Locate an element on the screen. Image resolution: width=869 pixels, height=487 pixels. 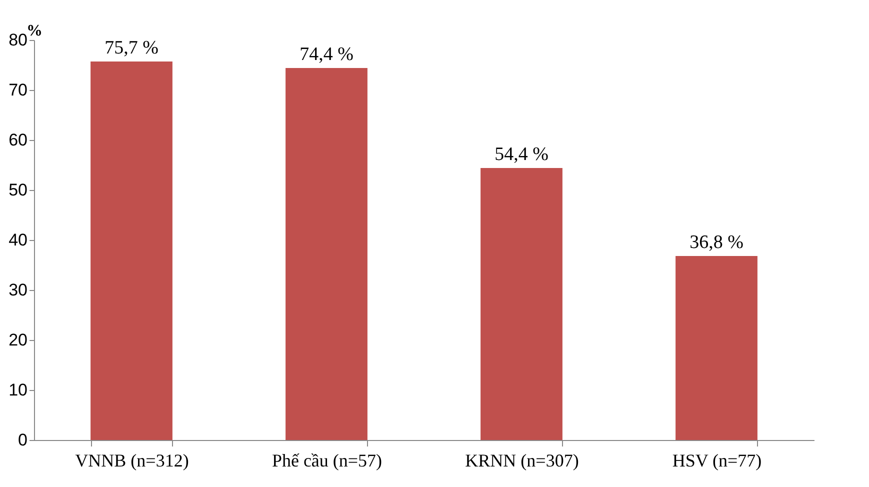
x-tick-label: VNNB (n=312) is located at coordinates (132, 460).